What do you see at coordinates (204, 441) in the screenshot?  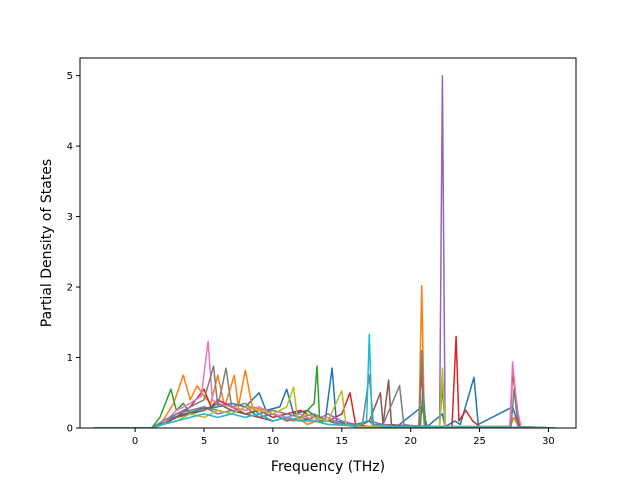 I see `x-tick-label: 5` at bounding box center [204, 441].